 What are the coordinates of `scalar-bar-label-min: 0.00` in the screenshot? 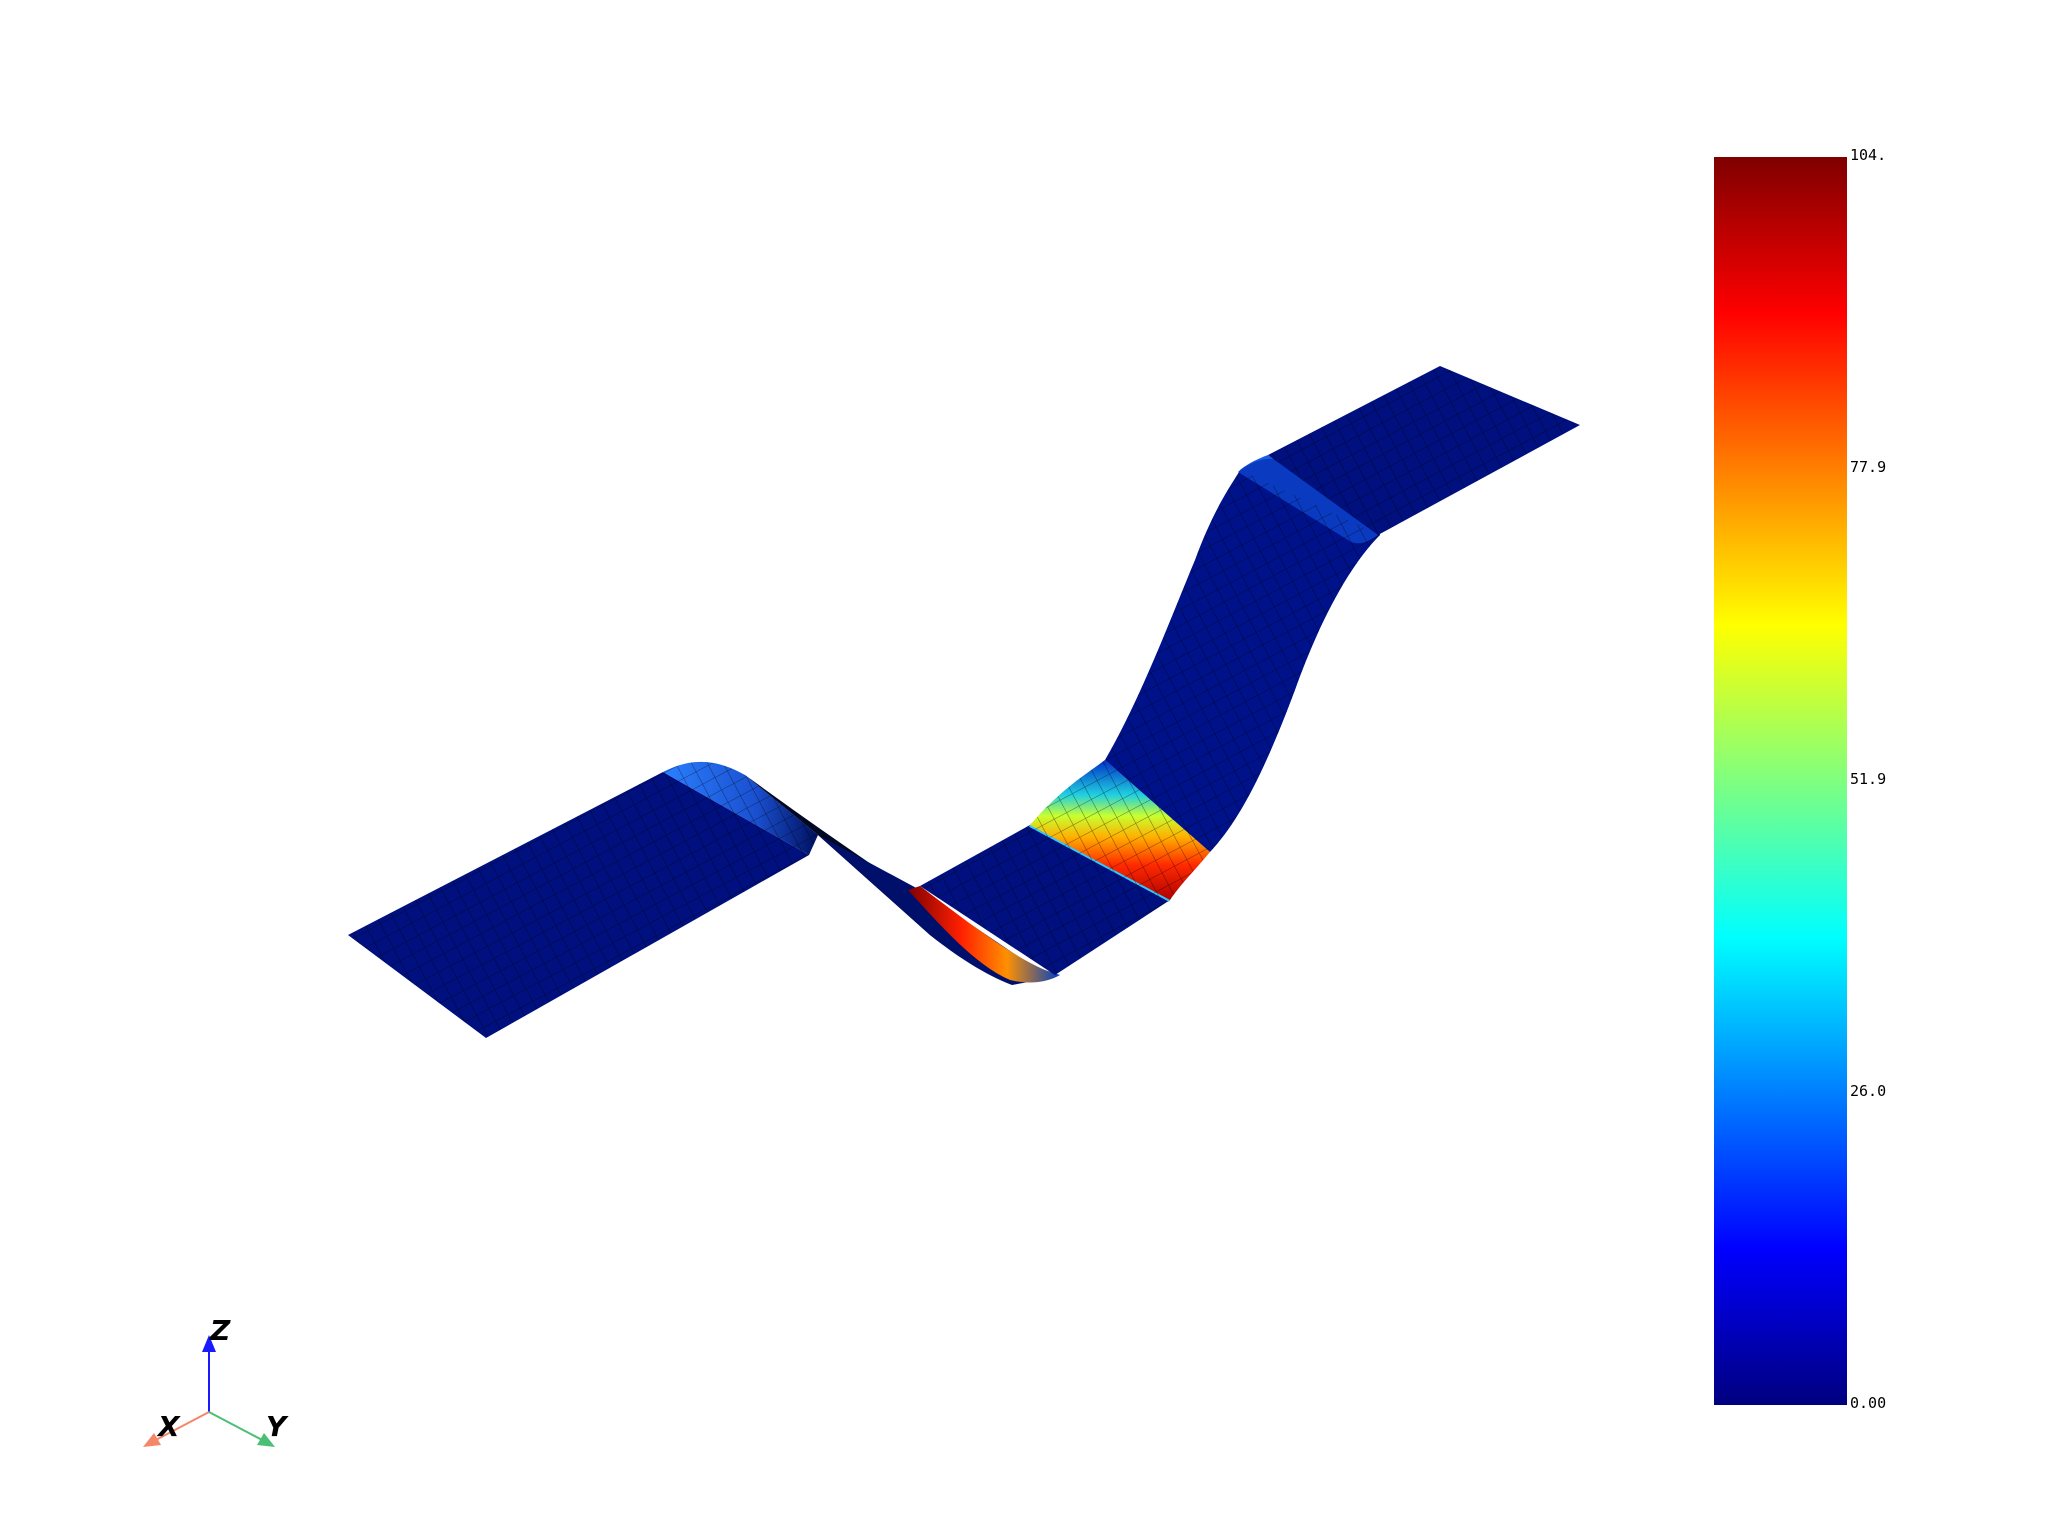 It's located at (1868, 1403).